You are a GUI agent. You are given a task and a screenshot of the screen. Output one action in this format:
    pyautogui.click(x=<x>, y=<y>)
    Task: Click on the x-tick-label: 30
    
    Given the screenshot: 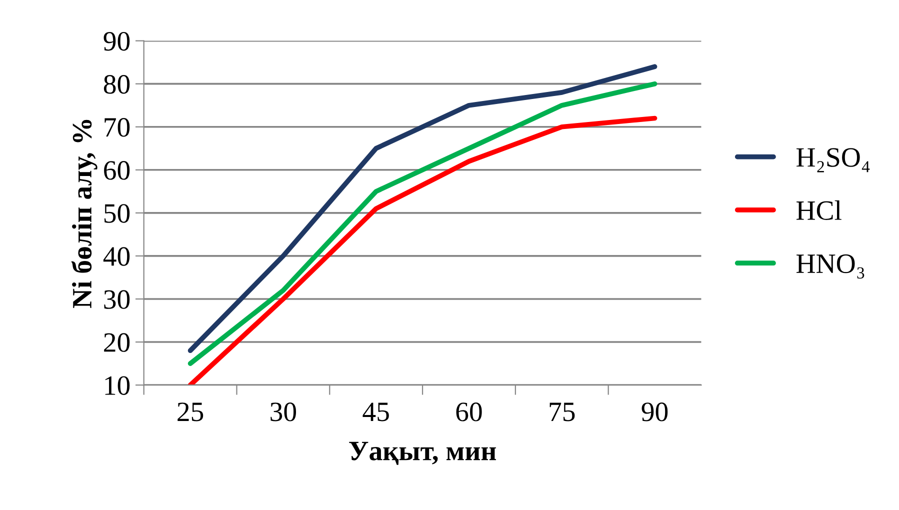 What is the action you would take?
    pyautogui.click(x=283, y=412)
    